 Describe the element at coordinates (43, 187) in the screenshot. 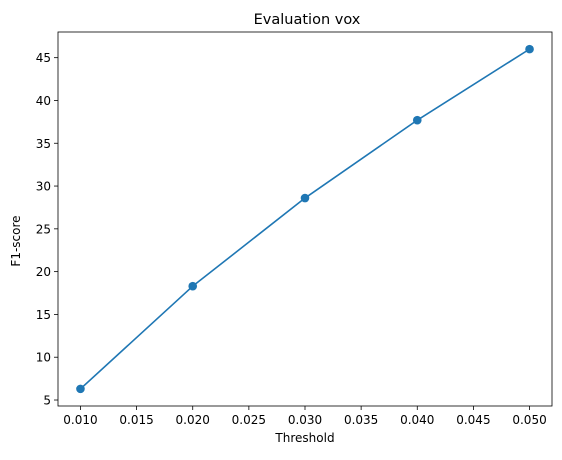

I see `y-tick-label: 30` at that location.